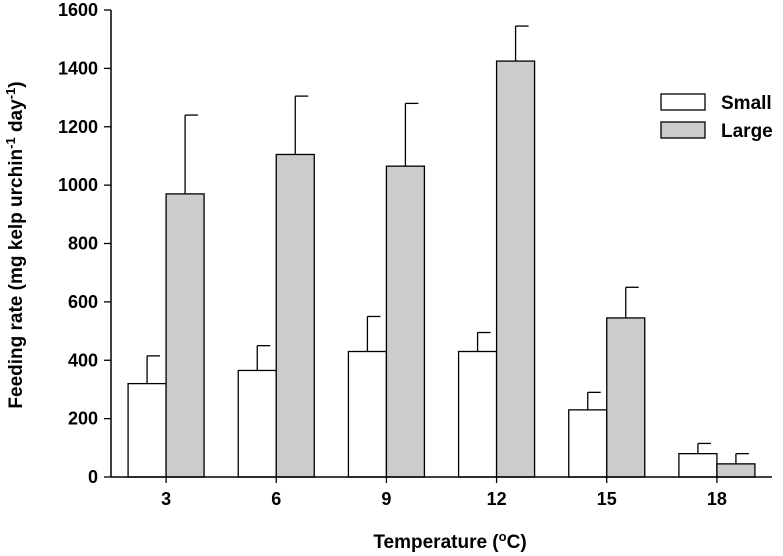  Describe the element at coordinates (683, 102) in the screenshot. I see `legend-swatch-small` at that location.